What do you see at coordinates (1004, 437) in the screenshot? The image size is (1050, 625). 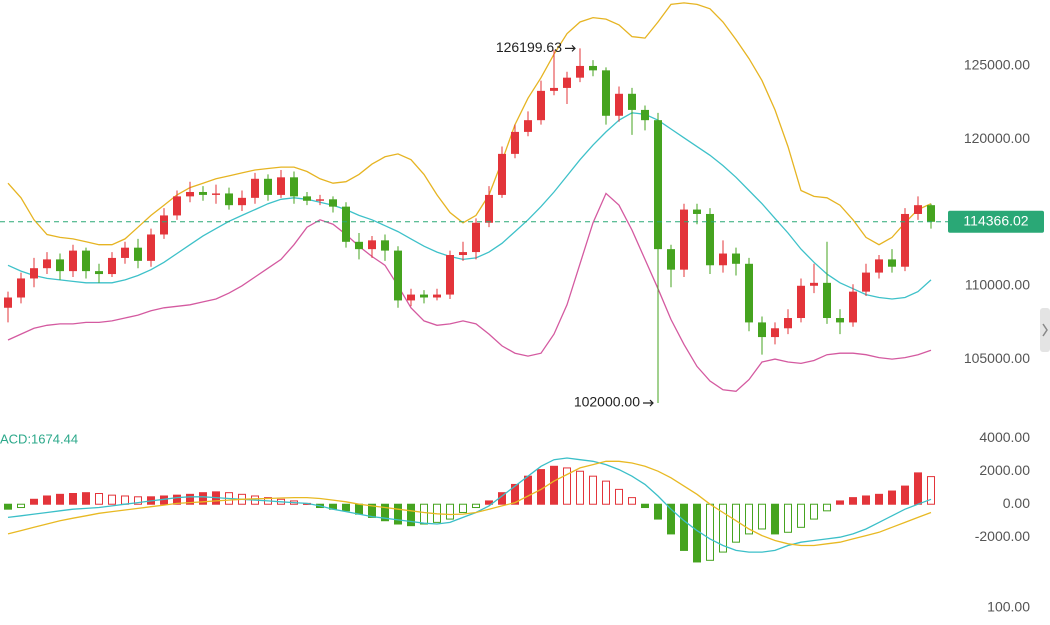 I see `y-tick-label: 4000.00` at bounding box center [1004, 437].